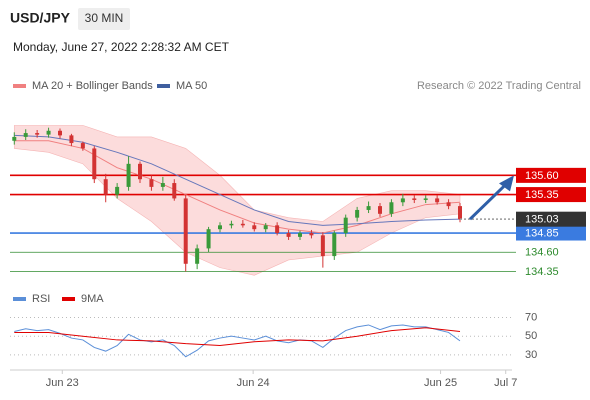  Describe the element at coordinates (542, 176) in the screenshot. I see `level-label: 135.60` at that location.